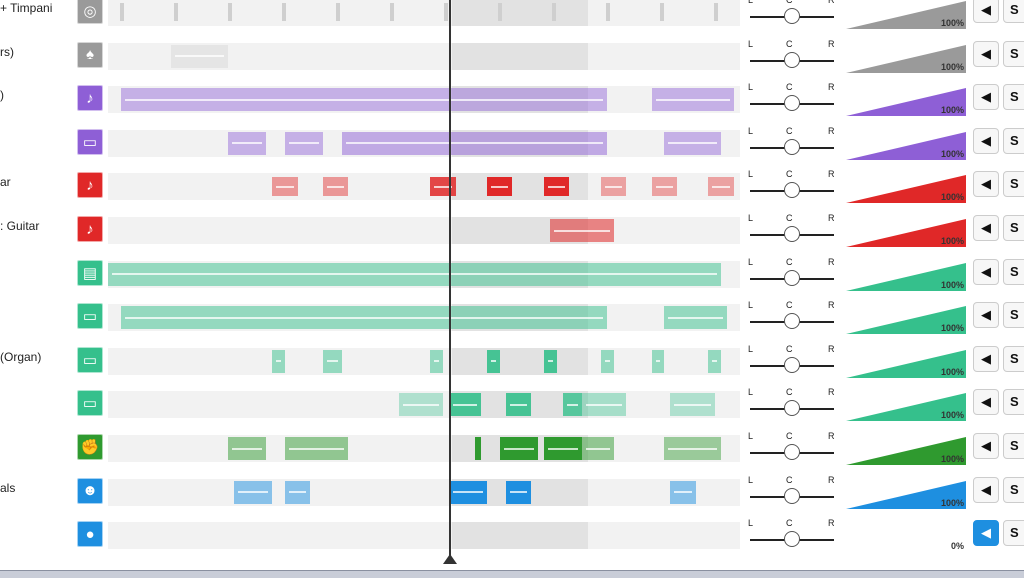 The image size is (1024, 578). I want to click on electric-guitar-icon: ♪, so click(90, 185).